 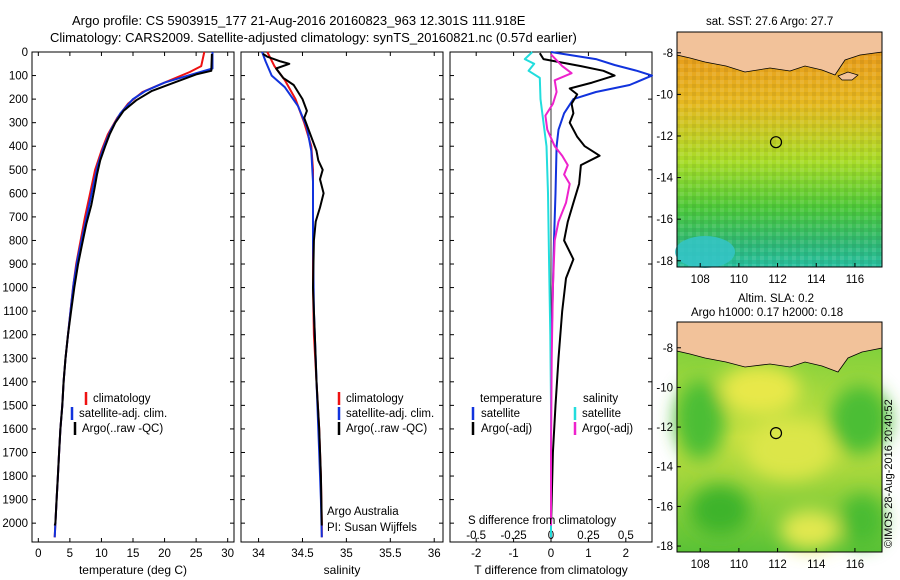 What do you see at coordinates (363, 512) in the screenshot?
I see `annotation-argo-australia: Argo Australia` at bounding box center [363, 512].